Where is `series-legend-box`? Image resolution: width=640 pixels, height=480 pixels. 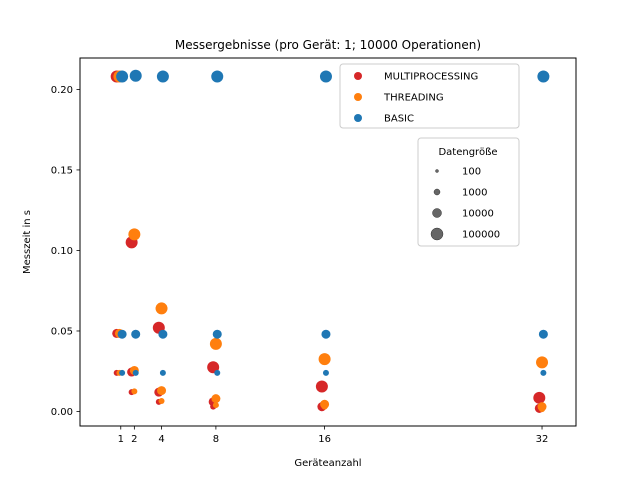
series-legend-box is located at coordinates (429, 96).